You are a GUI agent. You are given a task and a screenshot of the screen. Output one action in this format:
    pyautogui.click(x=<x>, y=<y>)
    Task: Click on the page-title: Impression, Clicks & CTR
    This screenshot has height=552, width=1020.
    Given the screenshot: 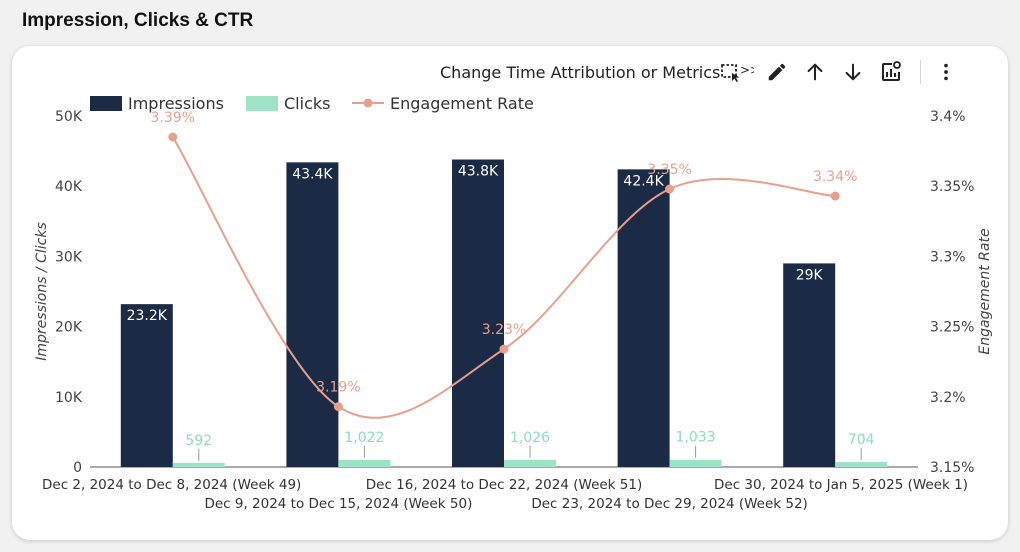 What is the action you would take?
    pyautogui.click(x=138, y=20)
    